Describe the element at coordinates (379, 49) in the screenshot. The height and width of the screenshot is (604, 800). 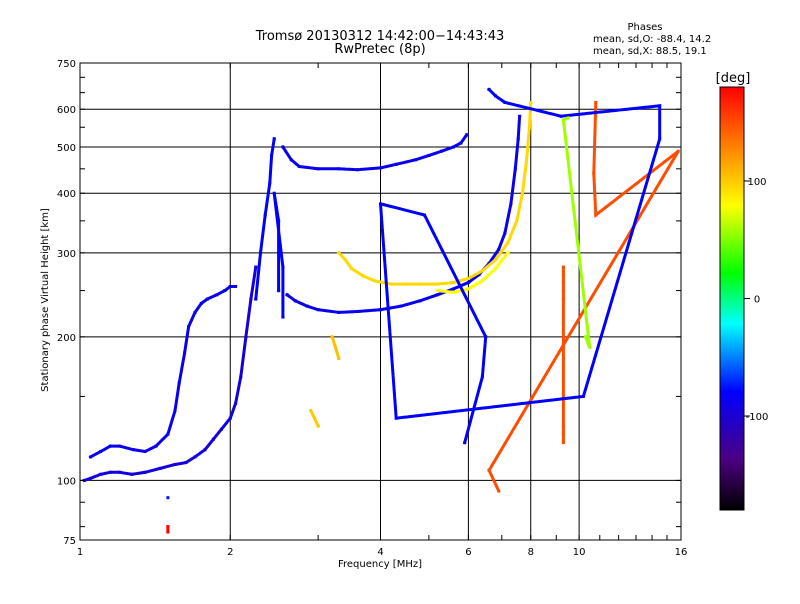
I see `chart-subtitle: RwPretec (8p)` at that location.